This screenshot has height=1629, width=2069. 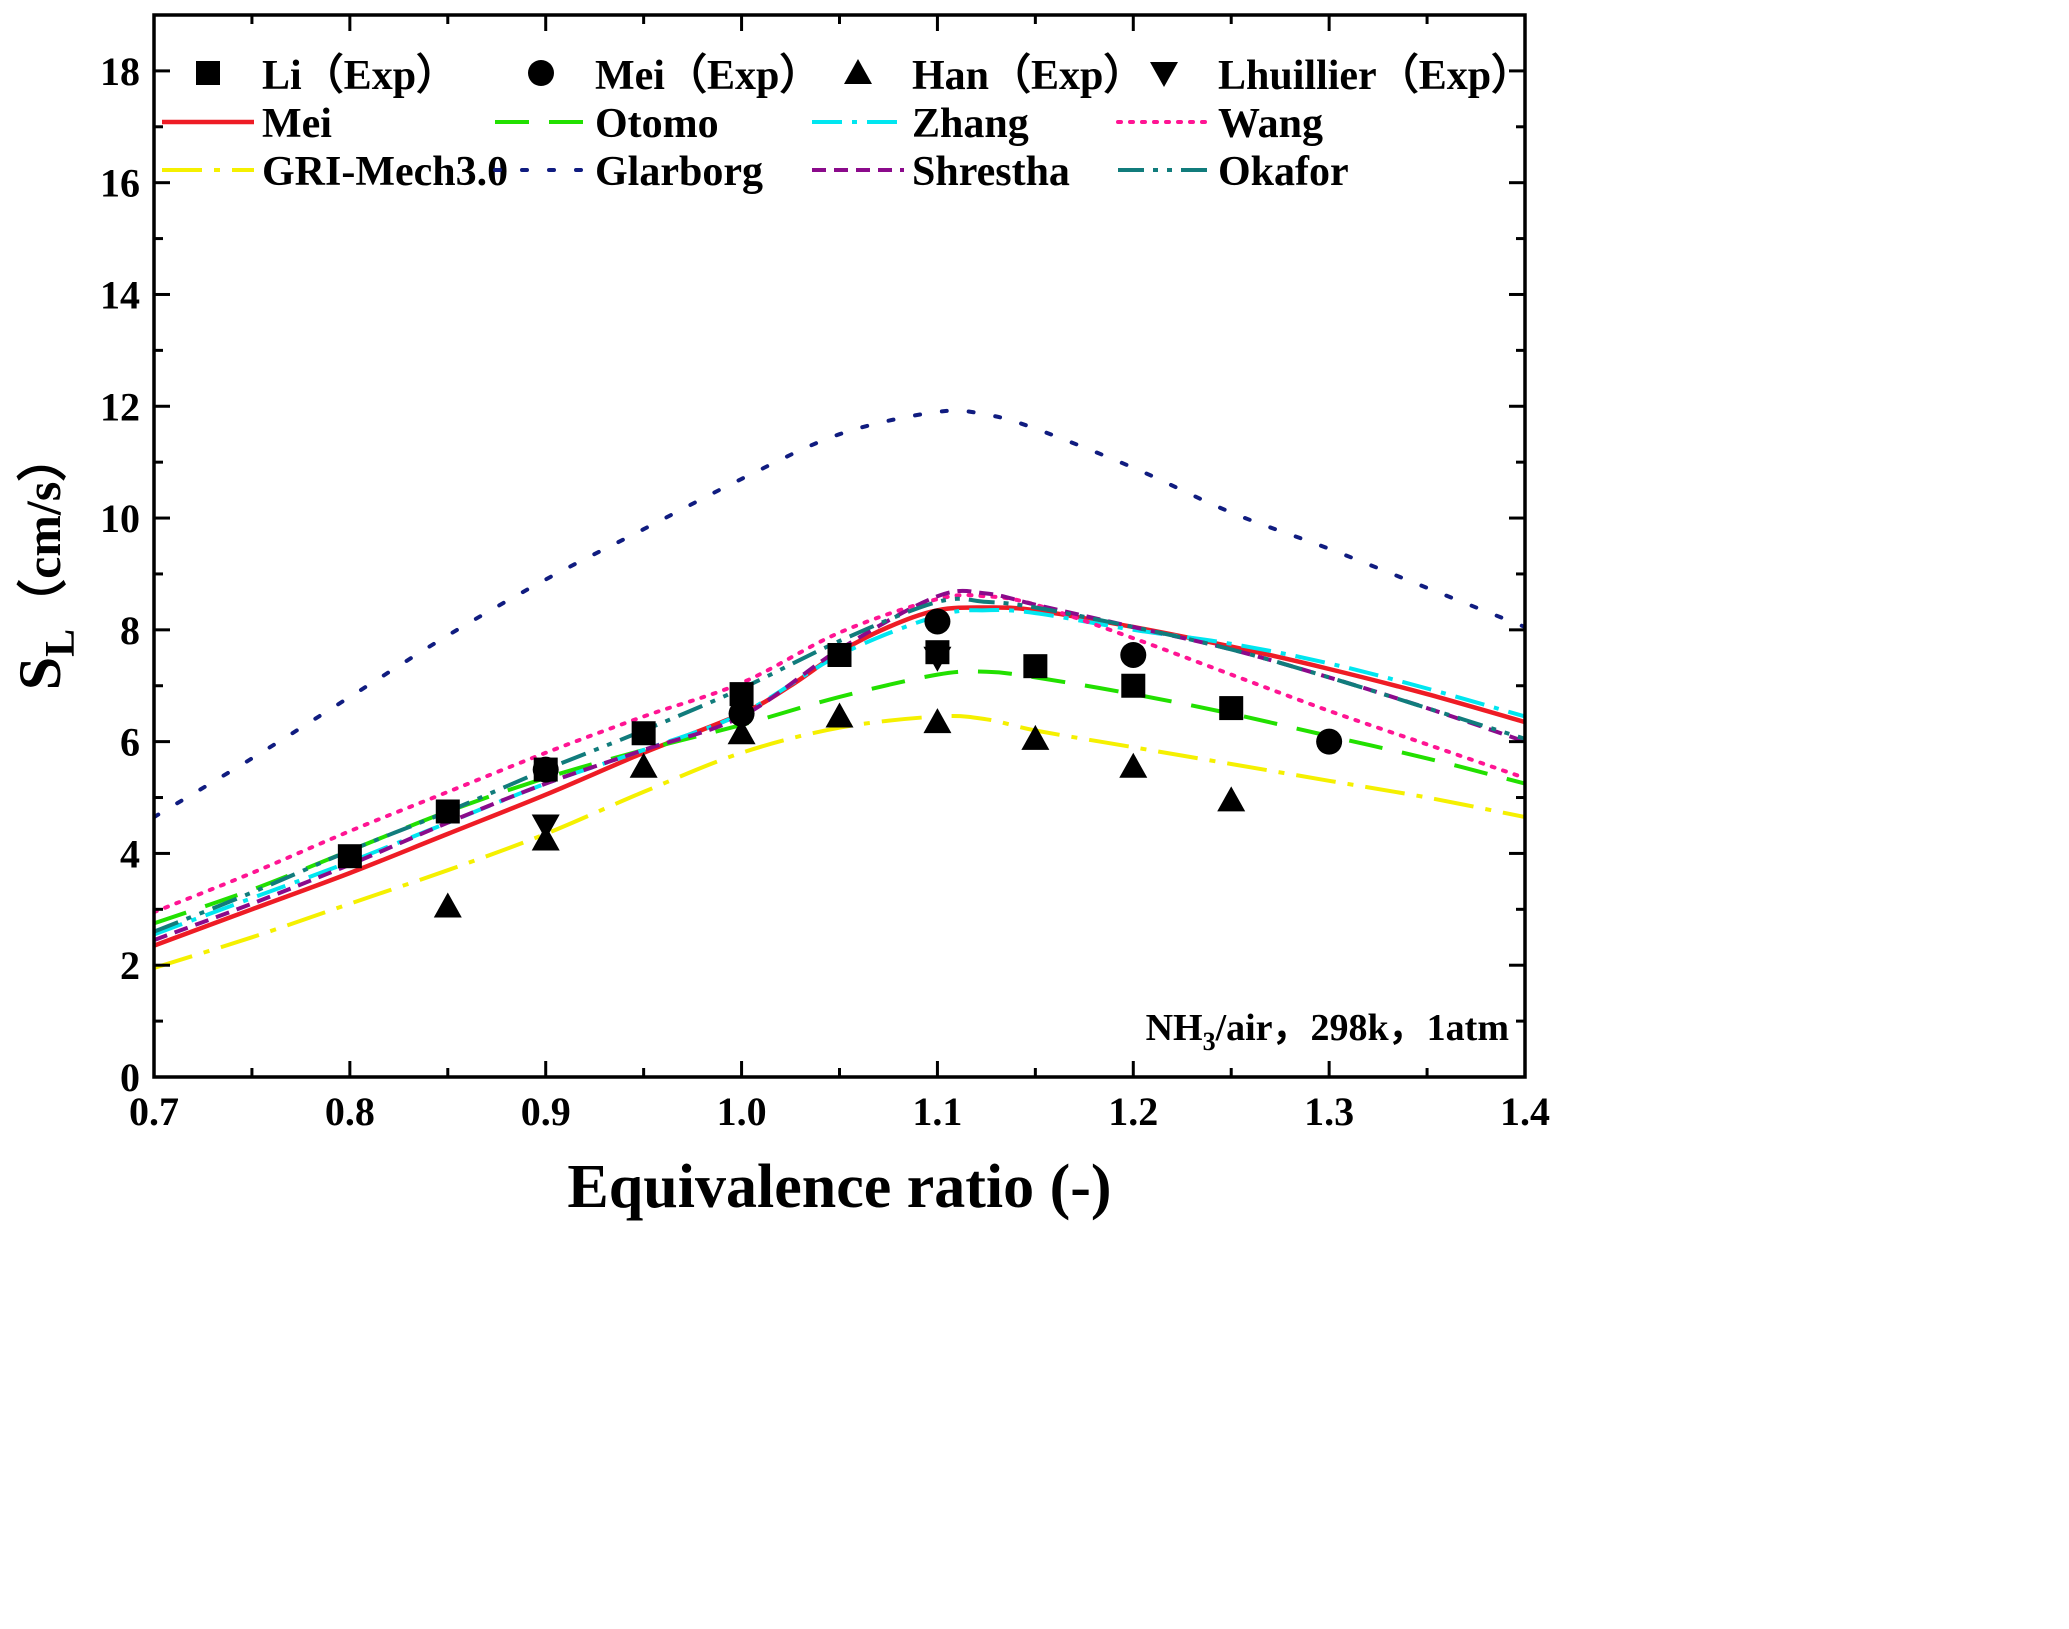 I want to click on legend-label-gri-mech3-0: GRI-Mech3.0, so click(x=385, y=172).